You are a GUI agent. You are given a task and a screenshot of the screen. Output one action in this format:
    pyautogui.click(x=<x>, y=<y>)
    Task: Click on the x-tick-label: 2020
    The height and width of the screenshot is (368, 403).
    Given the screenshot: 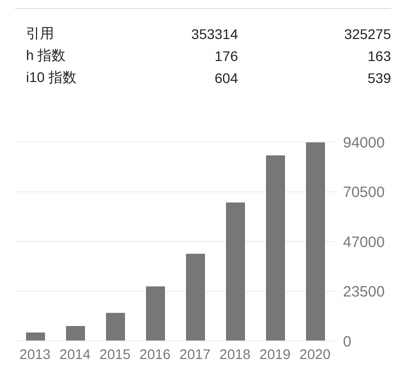 What is the action you would take?
    pyautogui.click(x=315, y=354)
    